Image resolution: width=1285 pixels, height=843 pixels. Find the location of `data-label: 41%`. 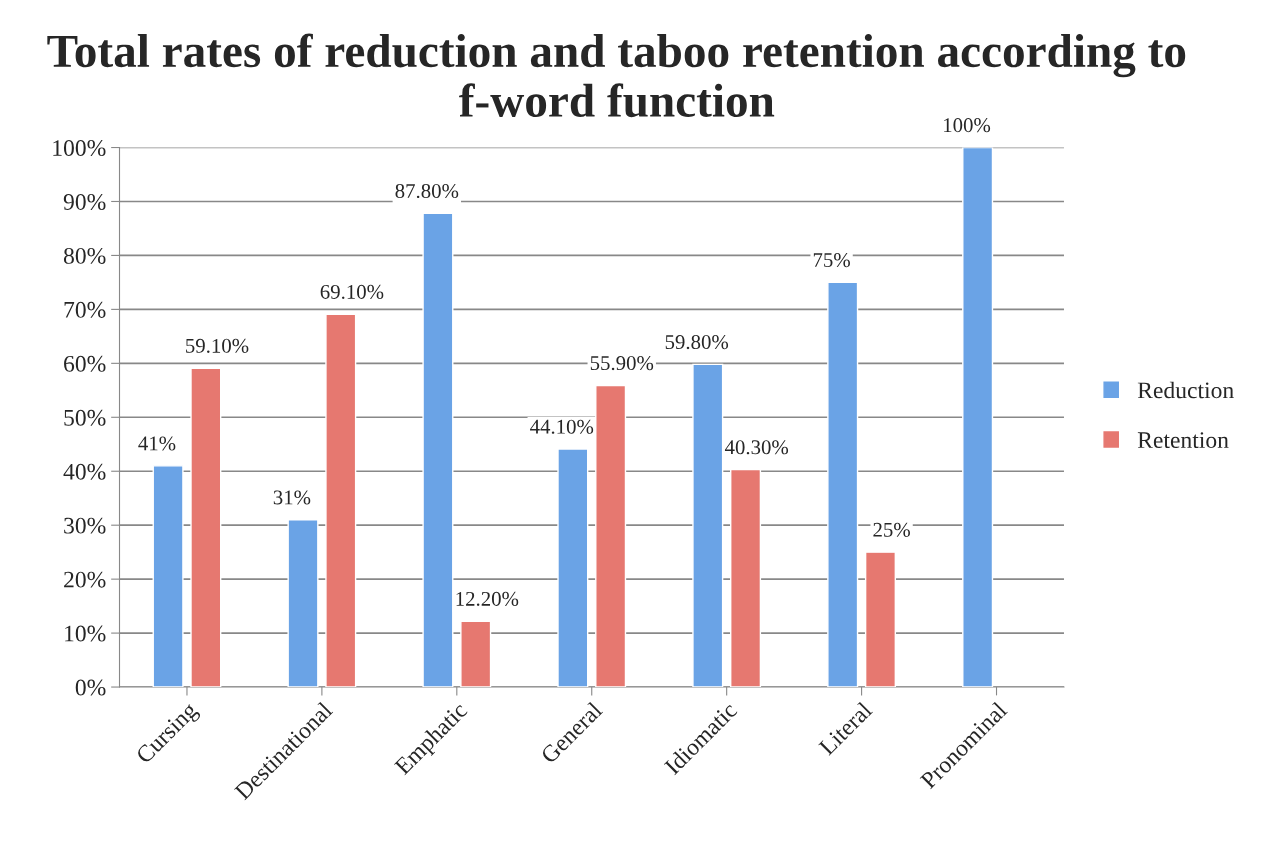

data-label: 41% is located at coordinates (157, 443).